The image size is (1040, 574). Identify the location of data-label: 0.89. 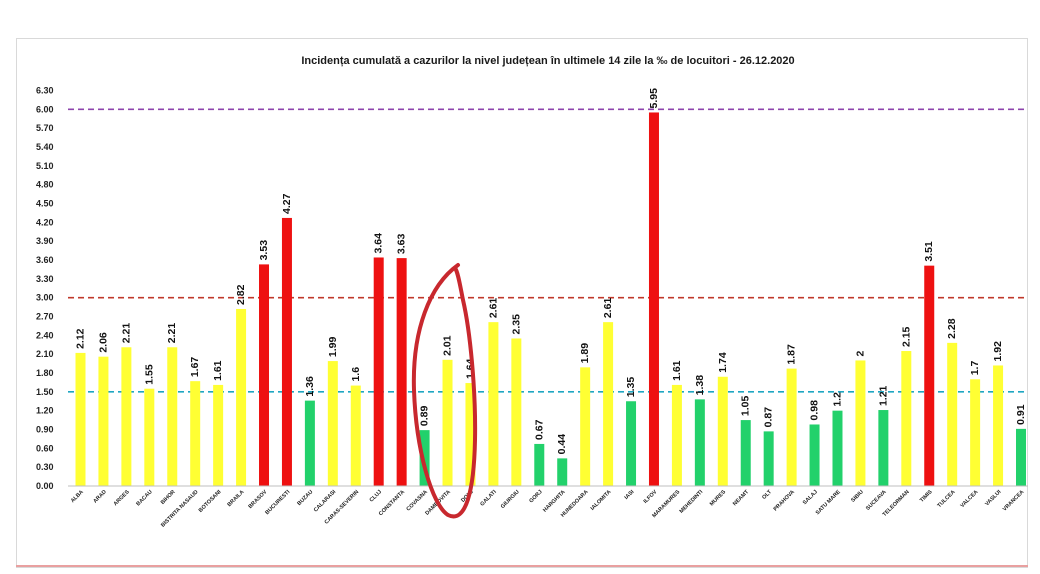
(425, 416).